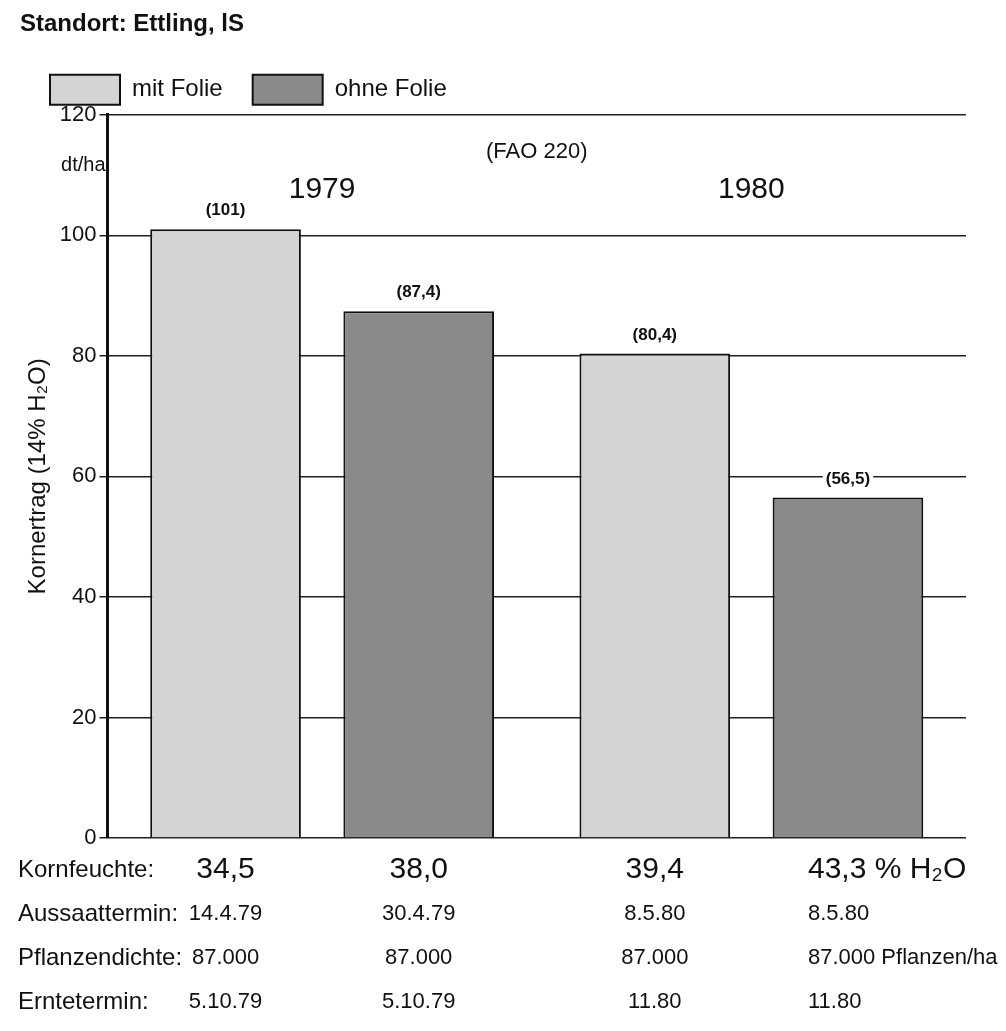 This screenshot has width=1006, height=1031. Describe the element at coordinates (537, 151) in the screenshot. I see `annotation: (FAO 220)` at that location.